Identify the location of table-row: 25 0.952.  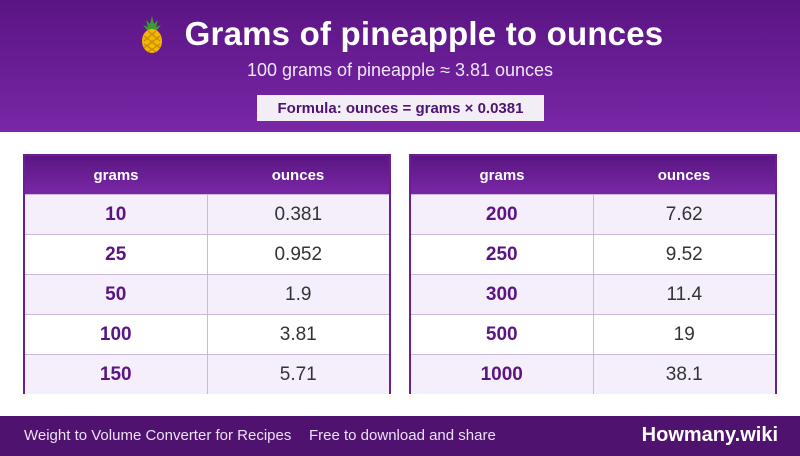
(207, 254).